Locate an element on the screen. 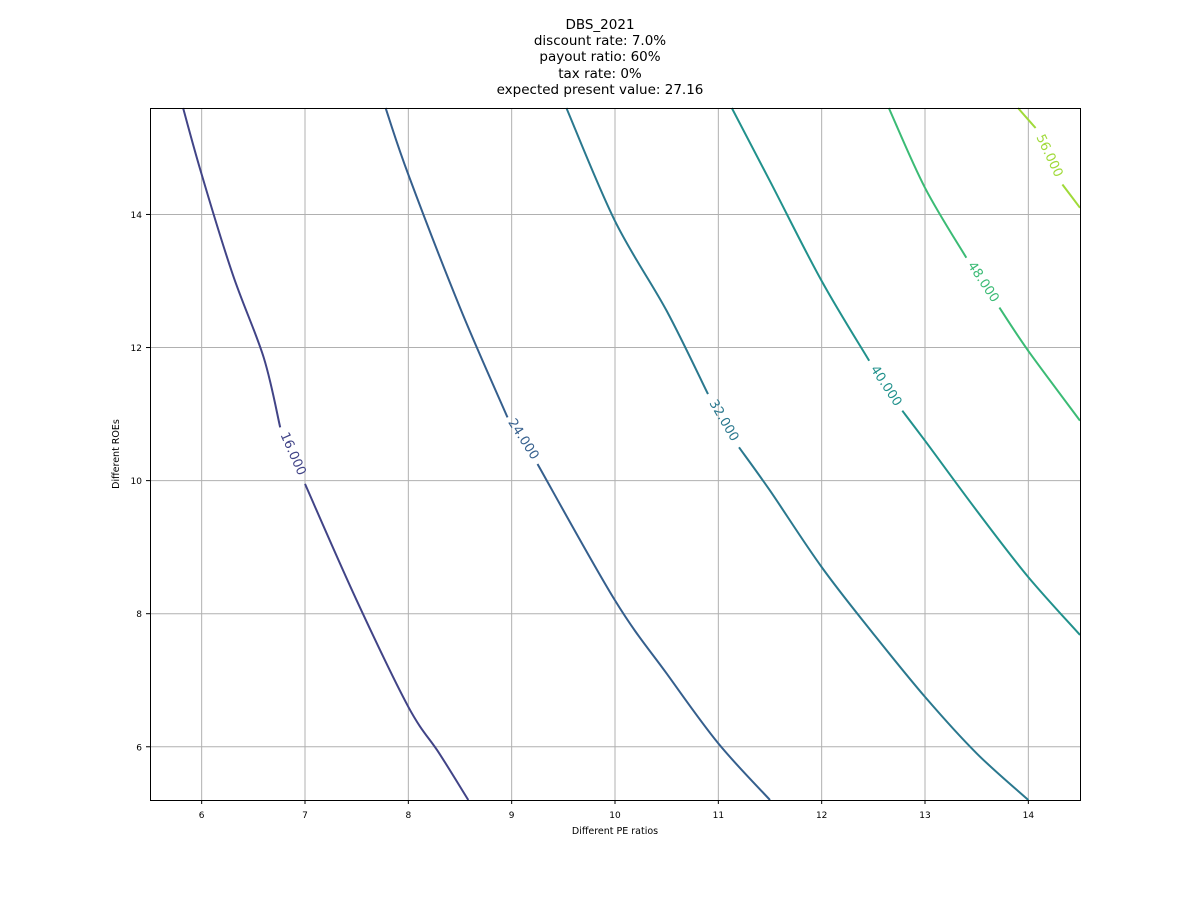 This screenshot has height=900, width=1200. subtitle-discount-rate: discount rate: 7.0% is located at coordinates (600, 41).